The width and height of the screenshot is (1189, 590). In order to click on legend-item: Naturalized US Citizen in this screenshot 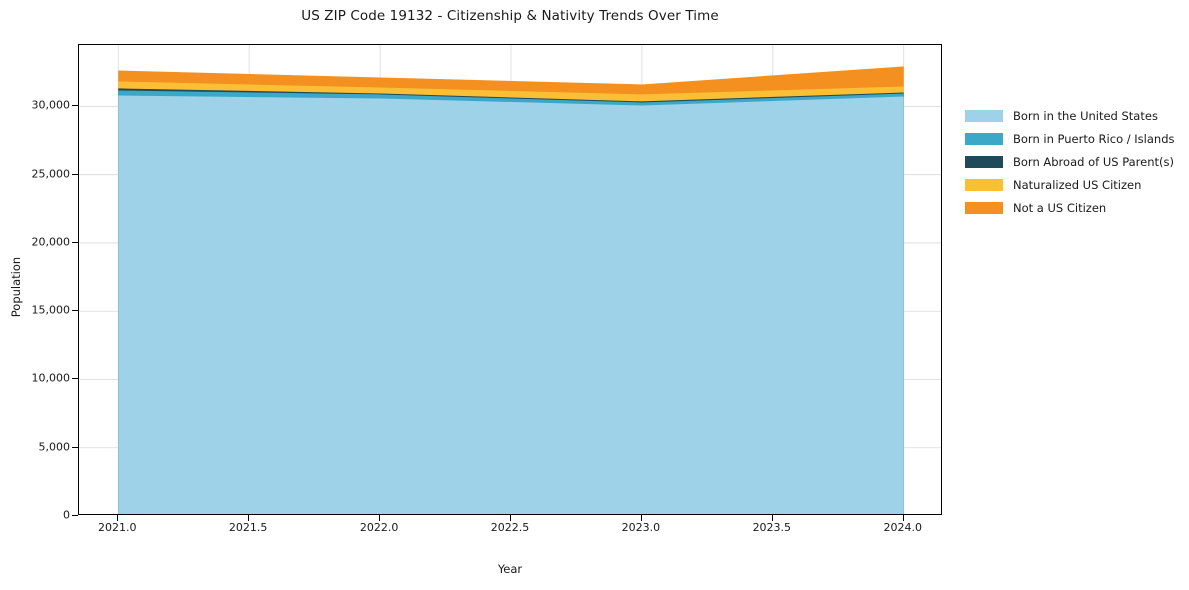, I will do `click(1075, 184)`.